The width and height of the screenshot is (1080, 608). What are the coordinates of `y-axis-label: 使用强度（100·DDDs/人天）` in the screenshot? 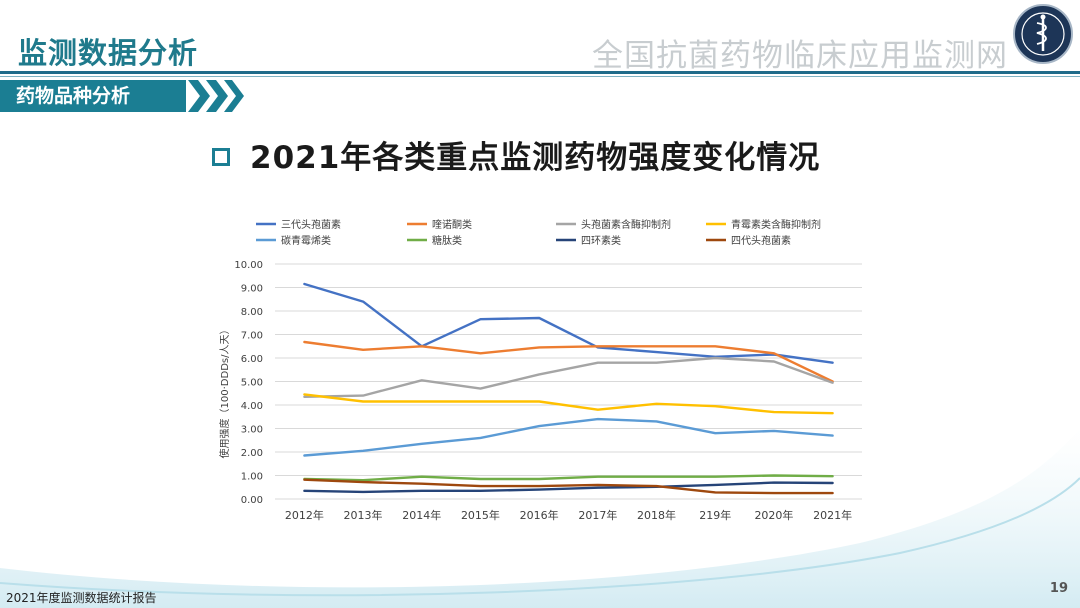 It's located at (224, 392).